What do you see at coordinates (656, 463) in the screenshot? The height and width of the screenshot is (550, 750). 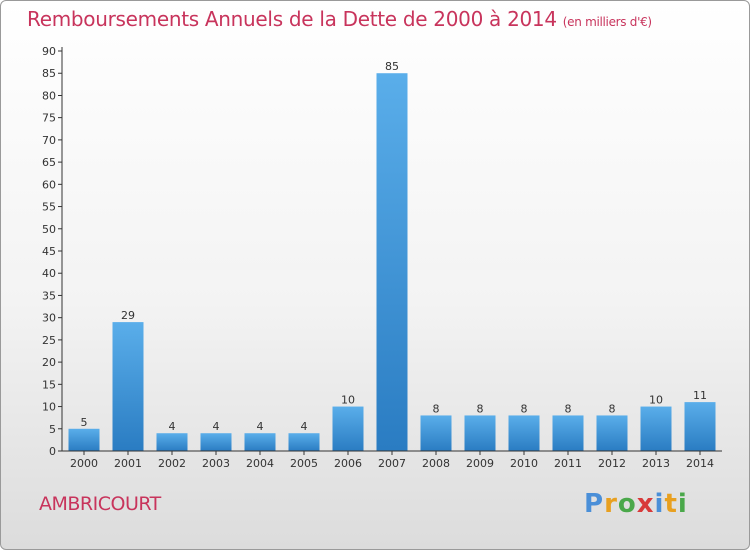 I see `x-tick-label: 2013` at bounding box center [656, 463].